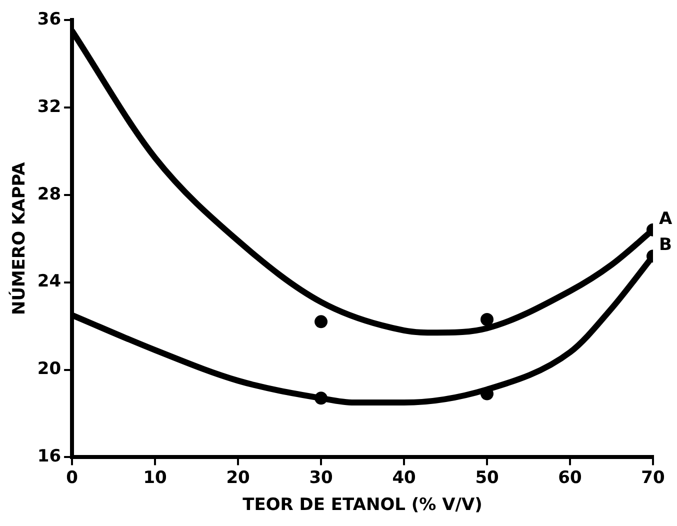  What do you see at coordinates (49, 369) in the screenshot?
I see `y-tick-label: 20` at bounding box center [49, 369].